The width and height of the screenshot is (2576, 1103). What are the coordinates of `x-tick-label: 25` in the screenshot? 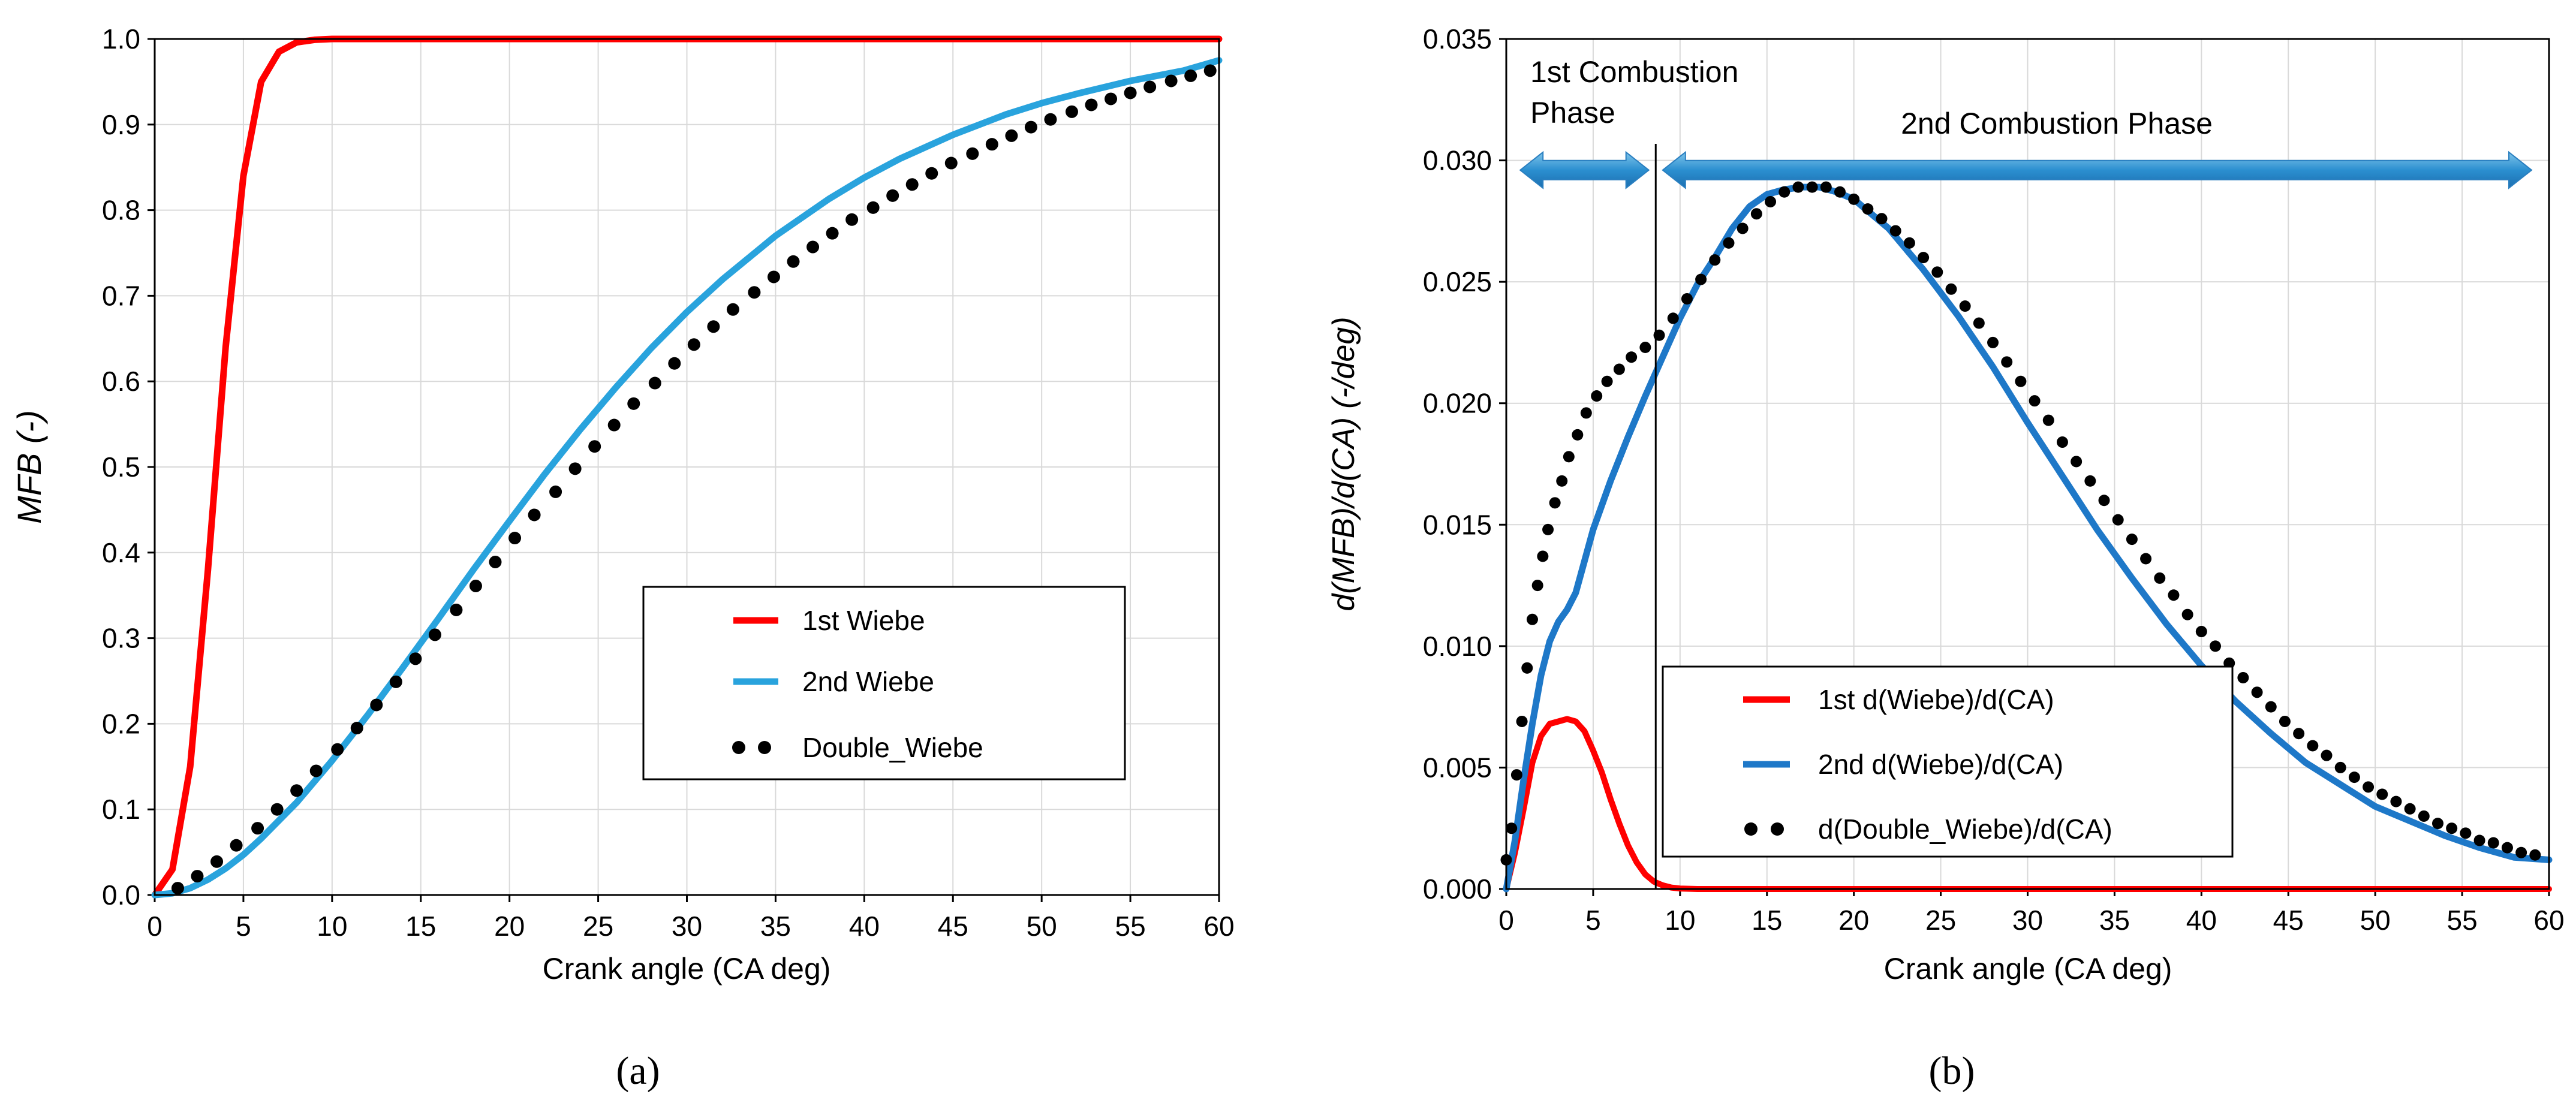 It's located at (1941, 921).